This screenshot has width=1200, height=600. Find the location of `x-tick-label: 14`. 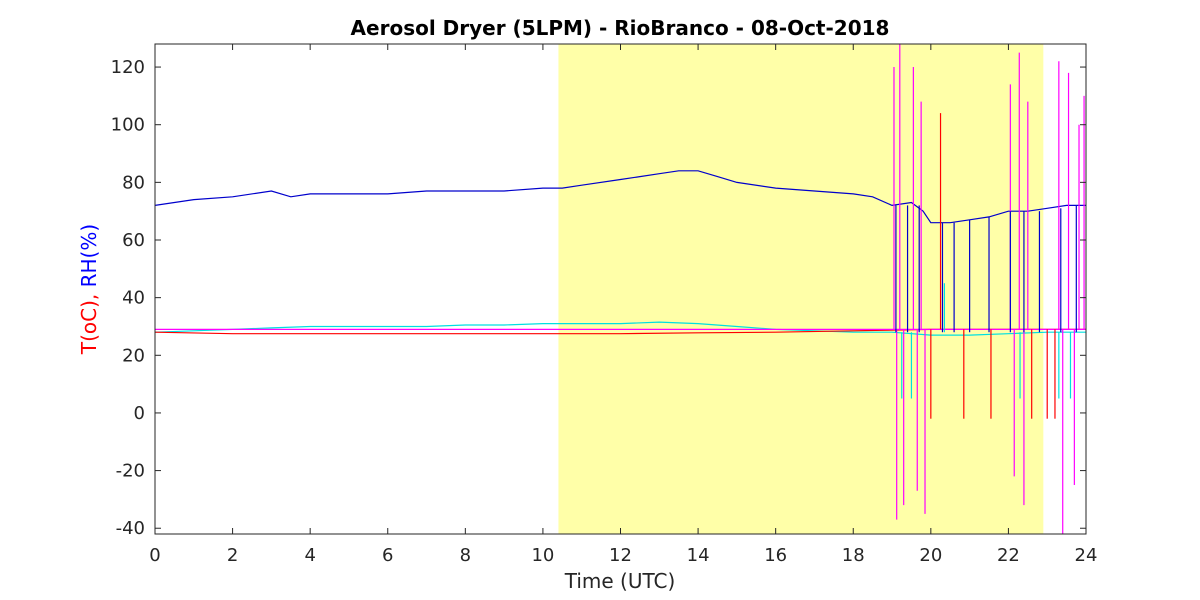

x-tick-label: 14 is located at coordinates (698, 555).